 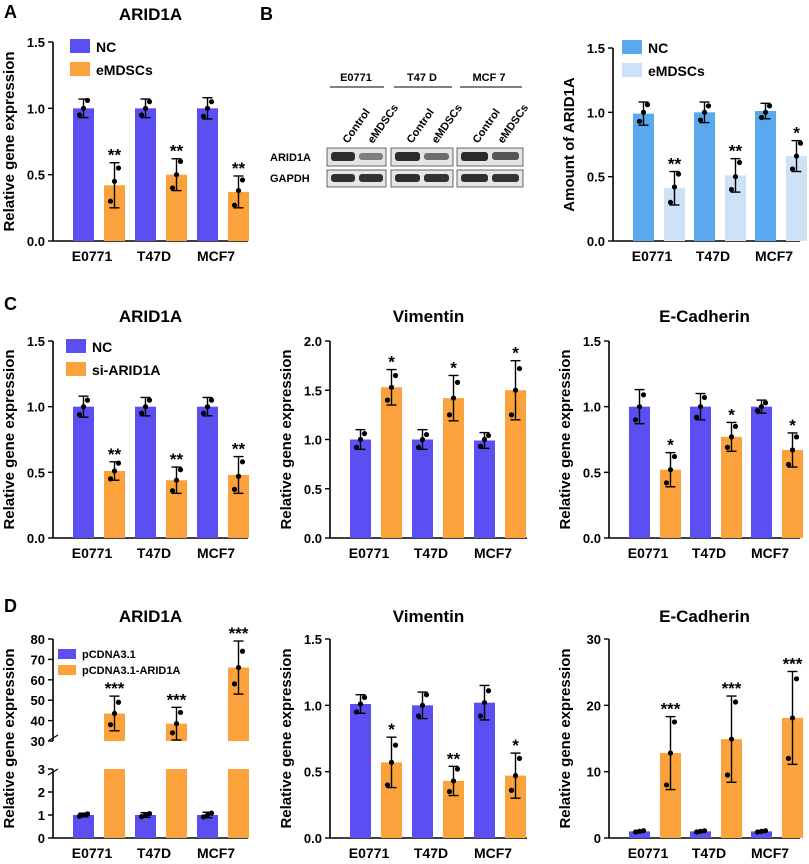 I want to click on chart-a-ytick-label: 1.0, so click(x=36, y=108).